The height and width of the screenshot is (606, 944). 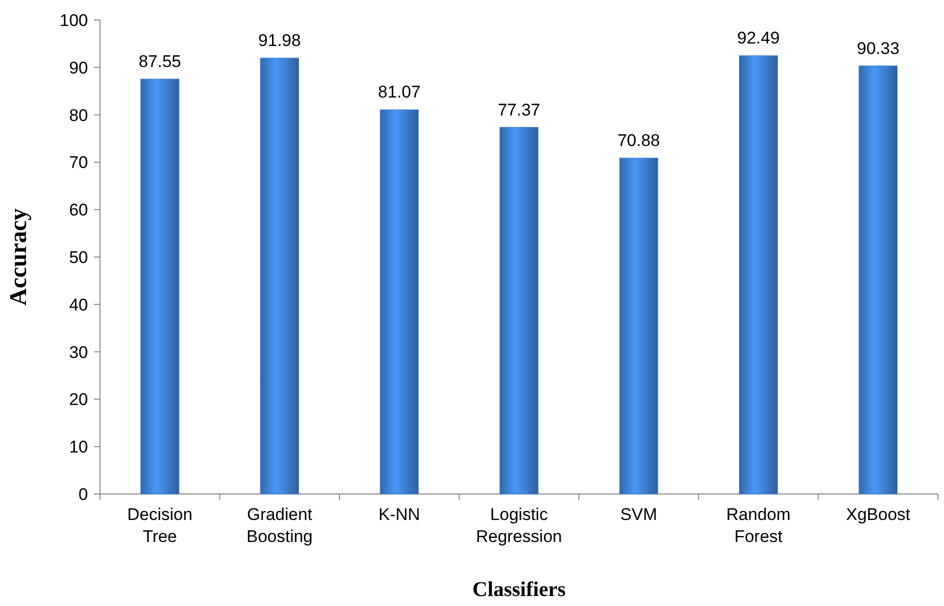 What do you see at coordinates (159, 525) in the screenshot?
I see `x-tick-label: Decision Tree` at bounding box center [159, 525].